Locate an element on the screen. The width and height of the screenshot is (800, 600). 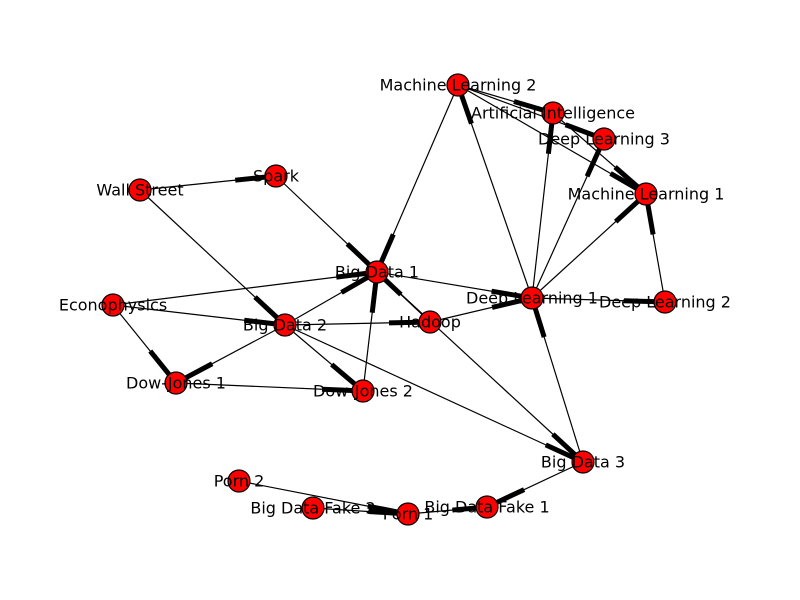
node-label-dl2: Deep Learning 2 is located at coordinates (665, 302).